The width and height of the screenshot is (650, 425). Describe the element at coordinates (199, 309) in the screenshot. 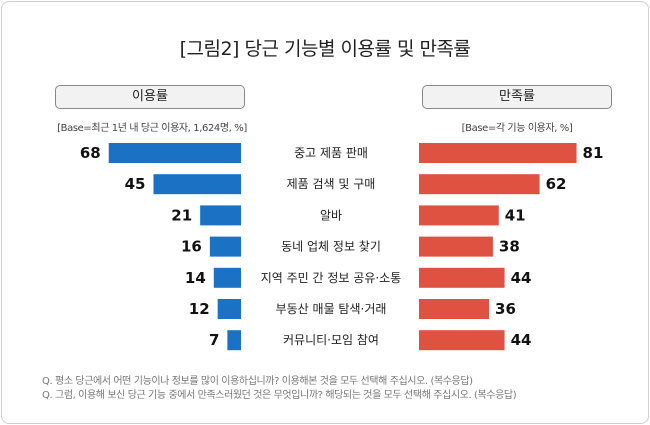

I see `usage-value-label: 12` at that location.